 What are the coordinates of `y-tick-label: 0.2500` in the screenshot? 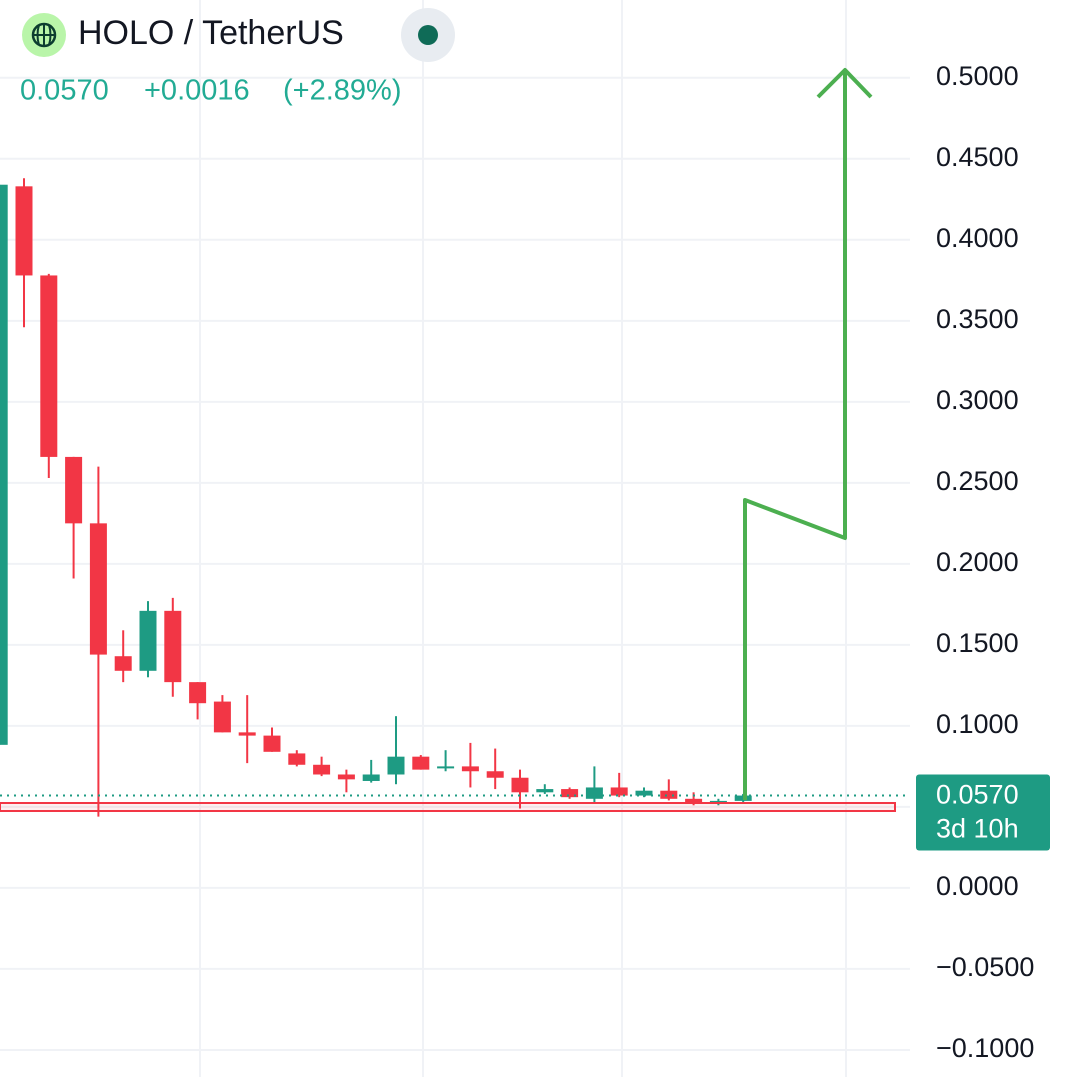 It's located at (977, 481).